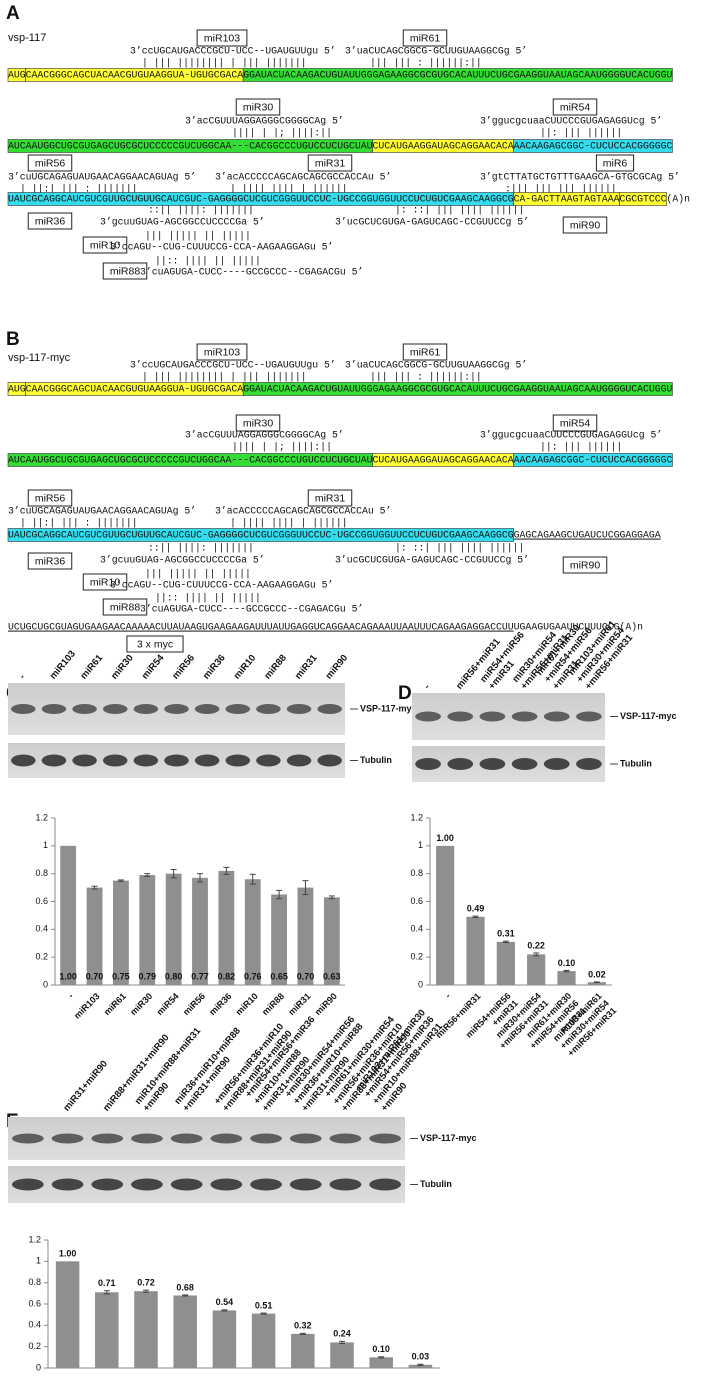 This screenshot has height=1383, width=724. What do you see at coordinates (306, 976) in the screenshot?
I see `value-label: 0.70` at bounding box center [306, 976].